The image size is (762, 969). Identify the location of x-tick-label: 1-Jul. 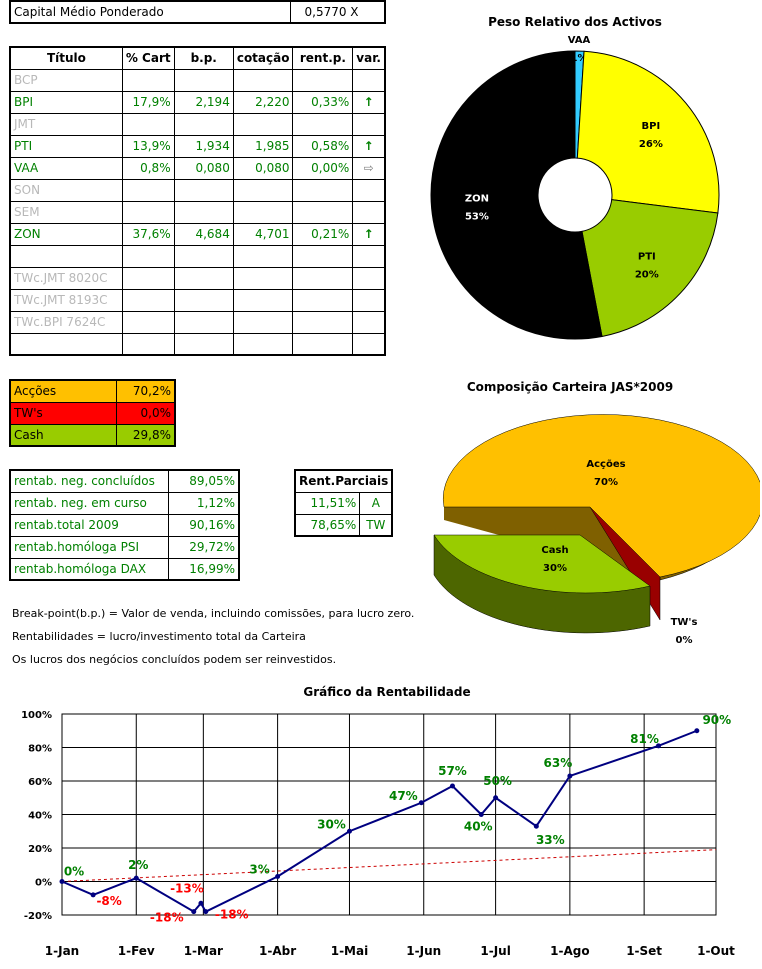
(495, 951).